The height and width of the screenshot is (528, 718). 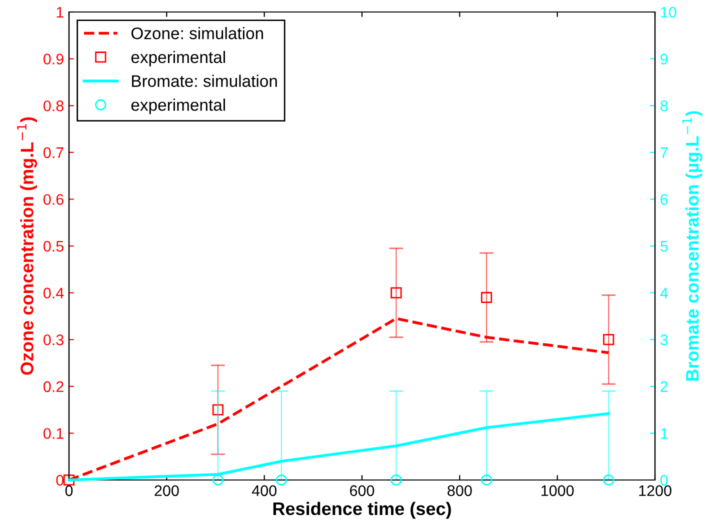 I want to click on y2-tick-label: 3, so click(x=664, y=340).